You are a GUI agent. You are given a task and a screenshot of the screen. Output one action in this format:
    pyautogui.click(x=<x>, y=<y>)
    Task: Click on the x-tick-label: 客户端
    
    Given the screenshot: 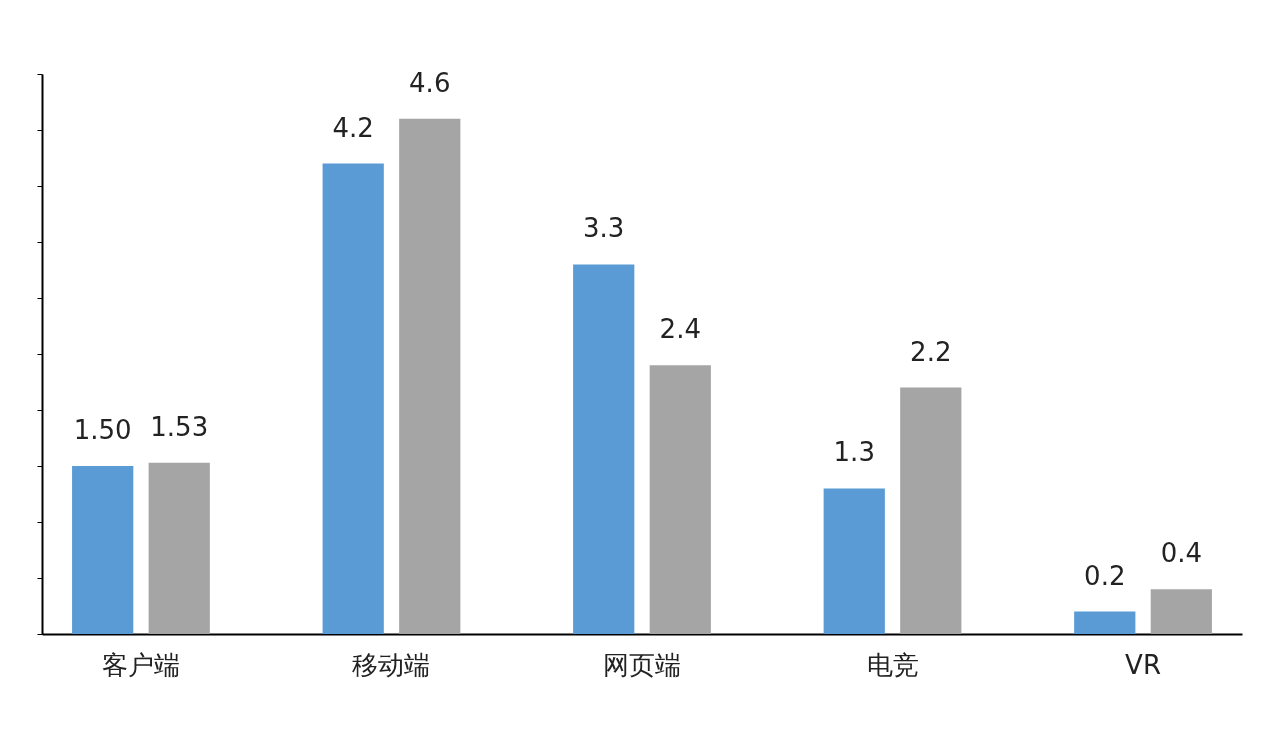 What is the action you would take?
    pyautogui.click(x=140, y=664)
    